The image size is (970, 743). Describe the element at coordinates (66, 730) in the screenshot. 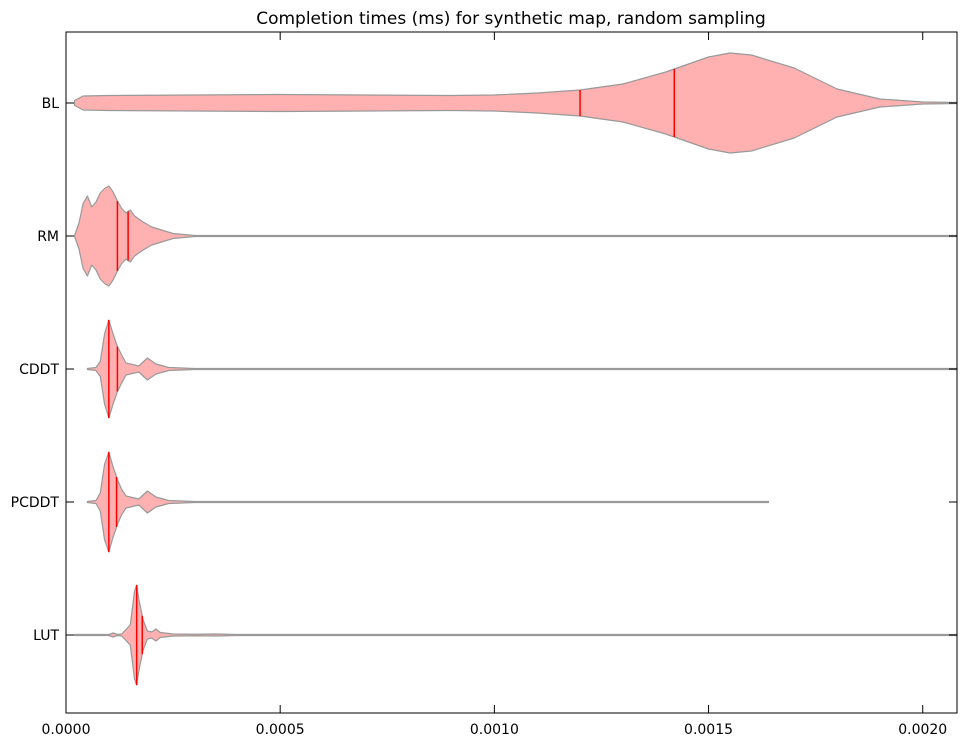

I see `x-tick-label: 0.0000` at that location.